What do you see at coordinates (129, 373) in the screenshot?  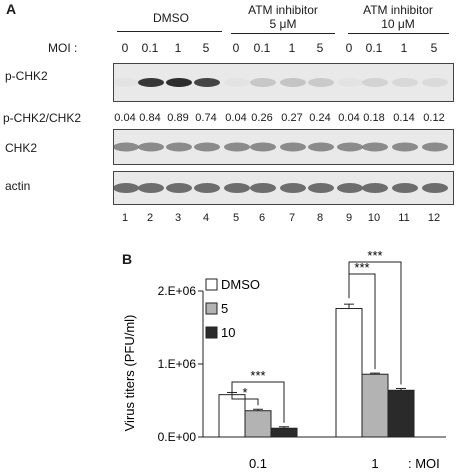 I see `y-axis-label: Virus titers (PFU/ml)` at bounding box center [129, 373].